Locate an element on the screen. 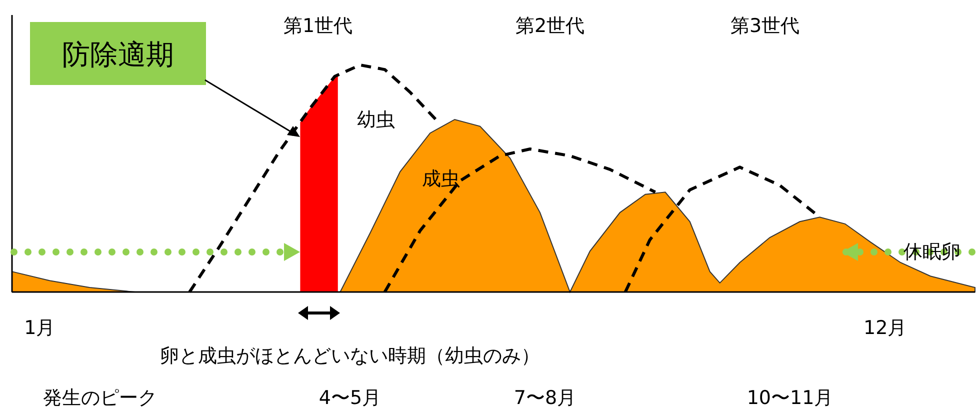 The image size is (977, 414). text: 第1世代 is located at coordinates (318, 26).